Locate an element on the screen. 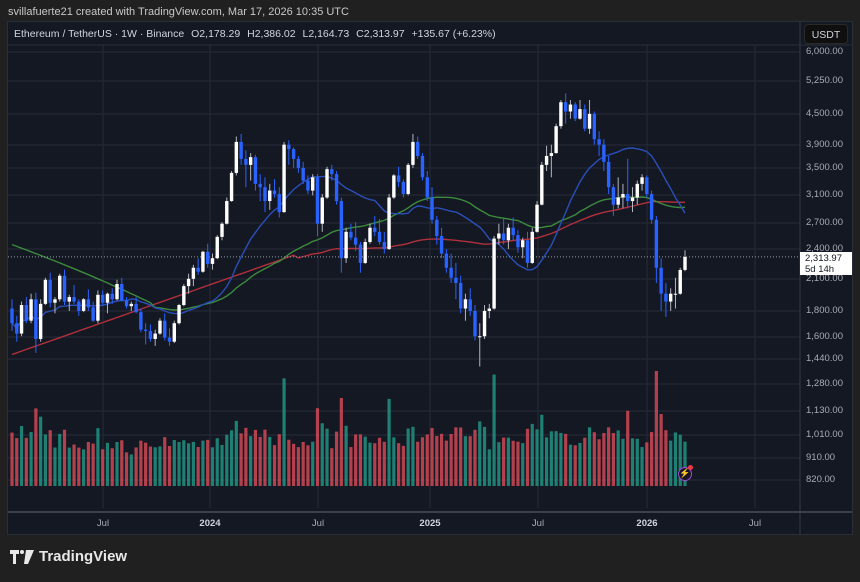  price-tick-label: 4,500.00 is located at coordinates (824, 113).